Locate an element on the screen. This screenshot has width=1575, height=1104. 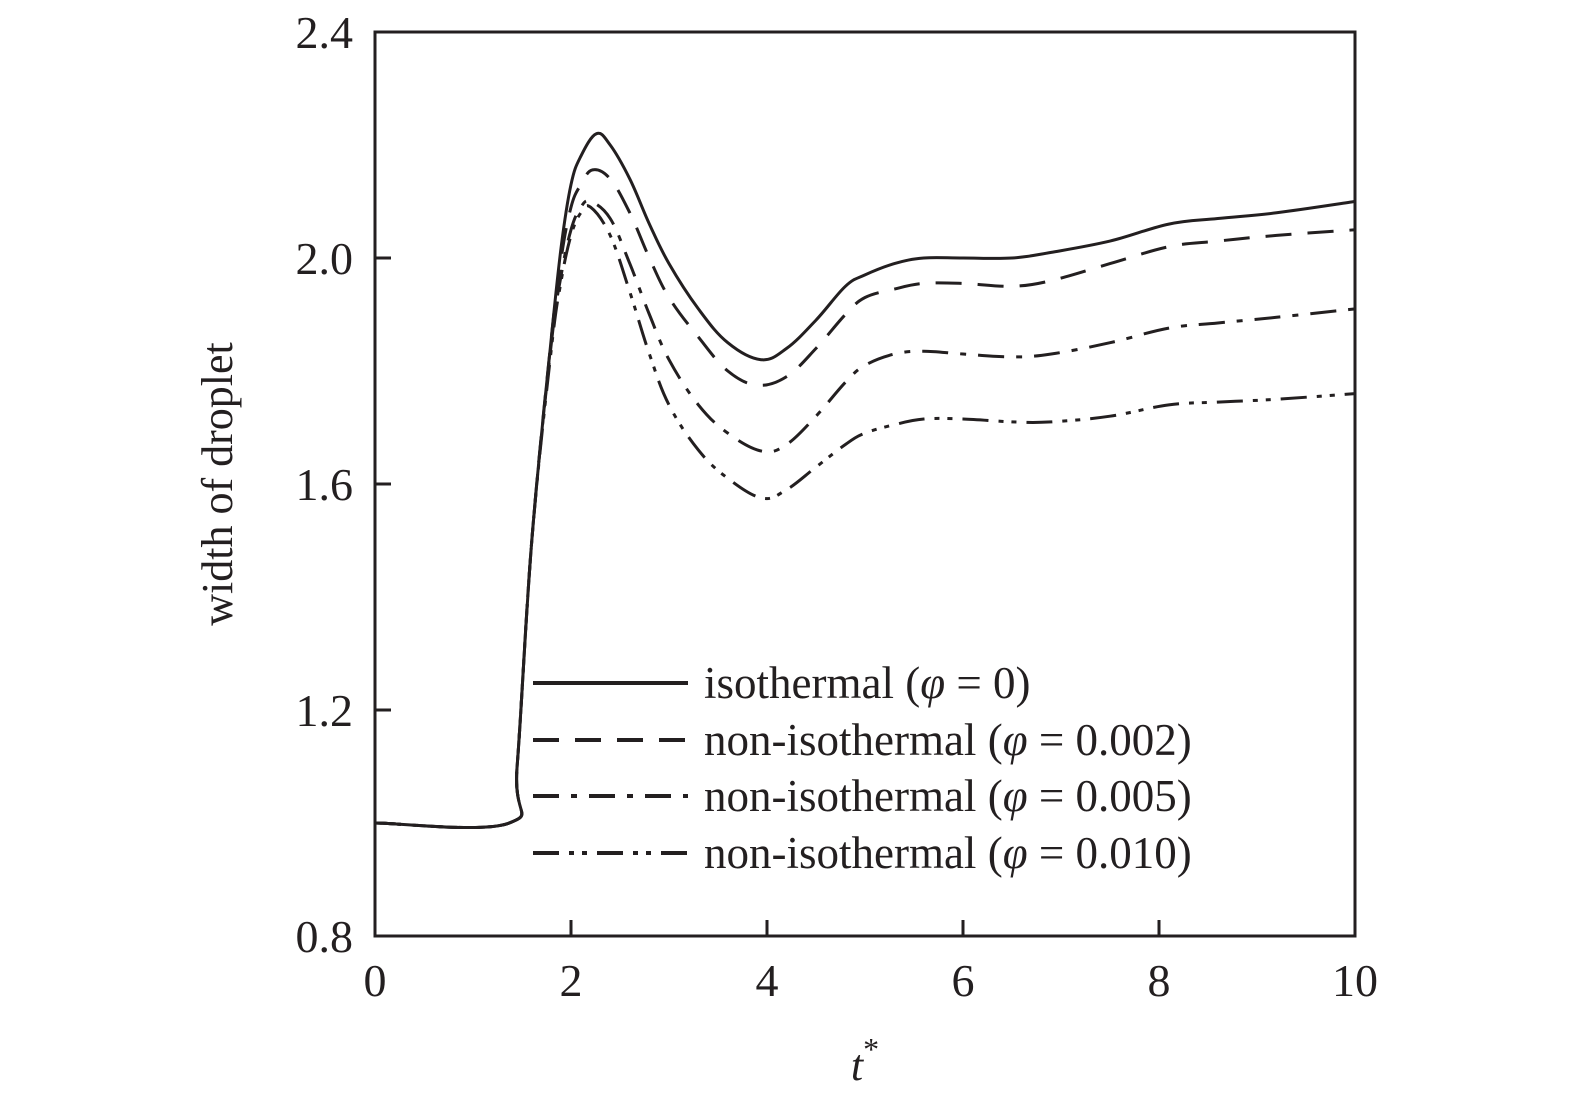
y-axis: 0.8 1.2 1.6 2.0 2.4 is located at coordinates (343, 484).